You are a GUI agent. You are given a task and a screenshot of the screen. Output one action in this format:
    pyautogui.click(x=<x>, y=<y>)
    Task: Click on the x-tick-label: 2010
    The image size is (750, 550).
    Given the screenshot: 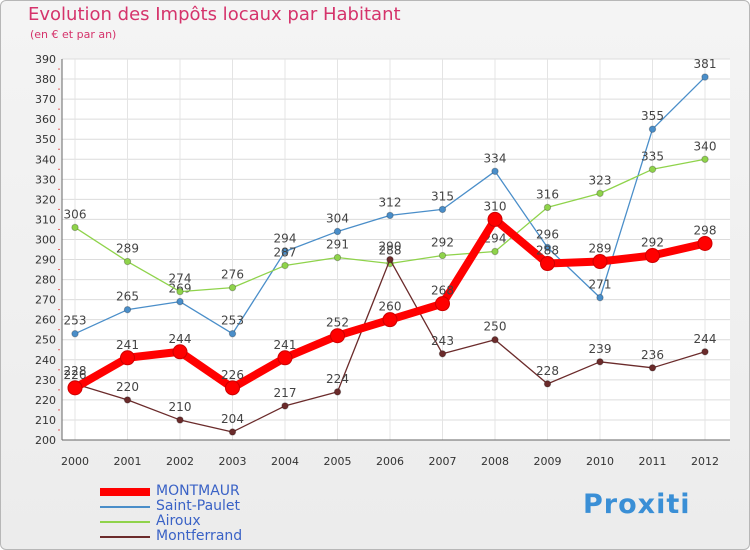 What is the action you would take?
    pyautogui.click(x=600, y=461)
    